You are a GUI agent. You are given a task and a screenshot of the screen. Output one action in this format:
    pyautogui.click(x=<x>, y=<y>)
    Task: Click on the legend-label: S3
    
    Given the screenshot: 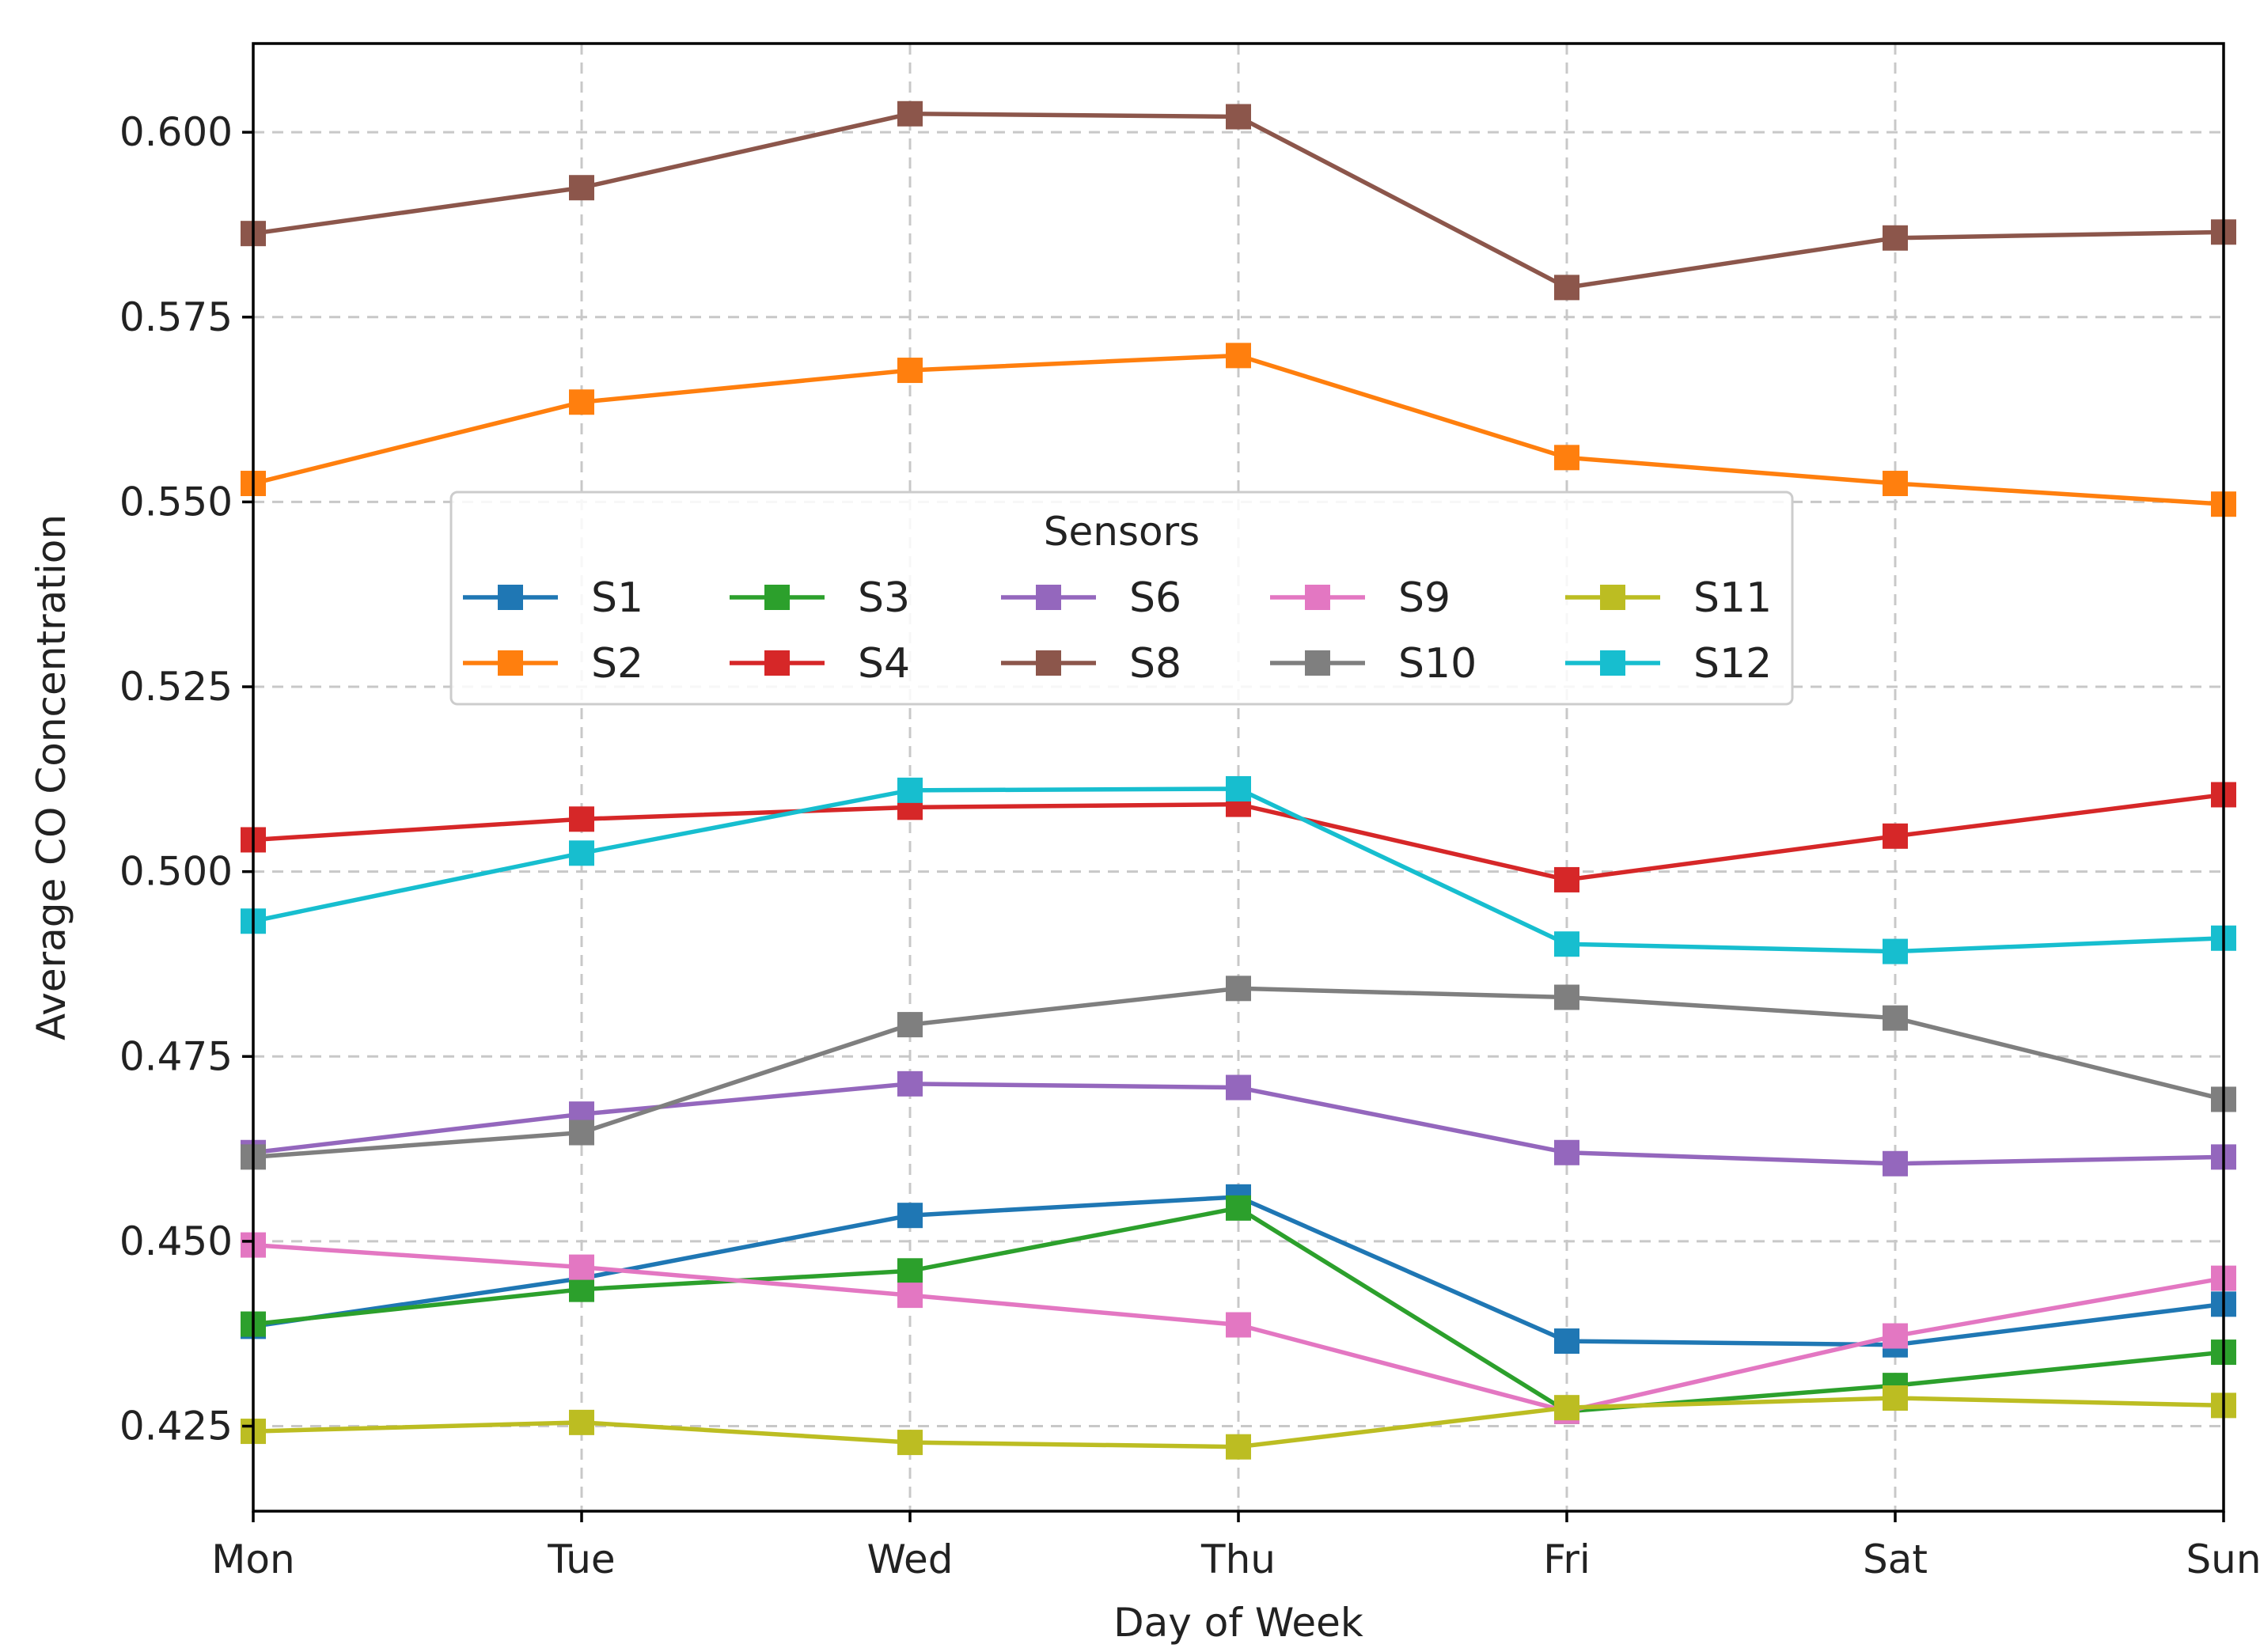 What is the action you would take?
    pyautogui.click(x=884, y=598)
    